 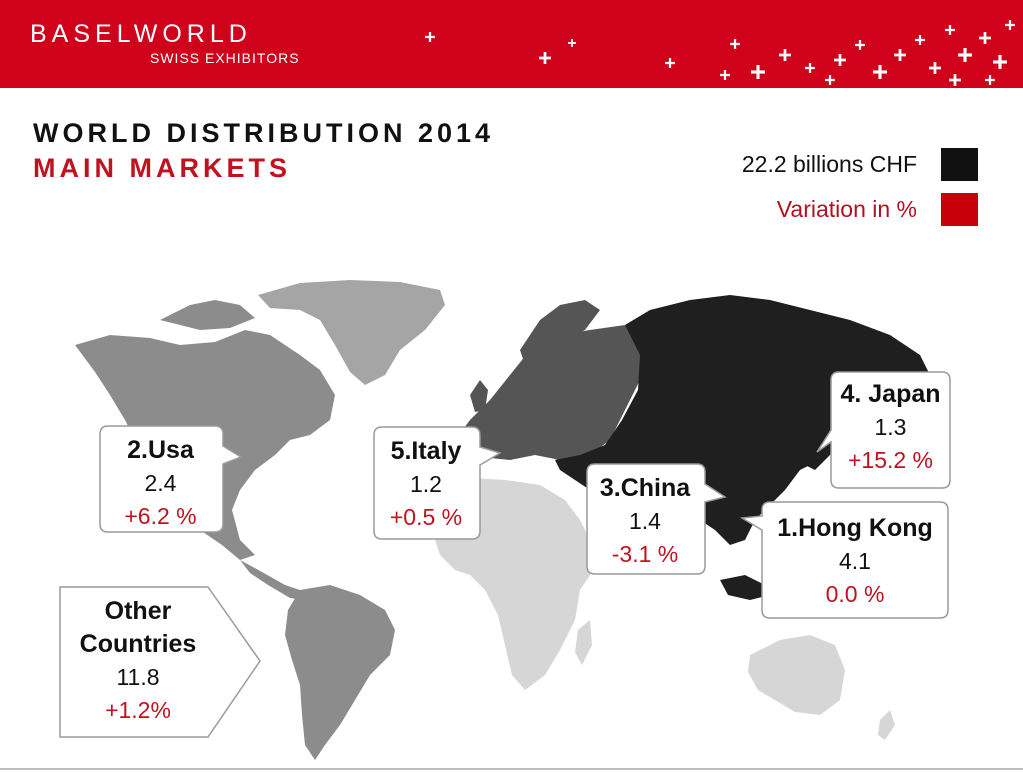 I want to click on header-banner: BASELWORLD SWISS EXHIBITORS, so click(x=511, y=44).